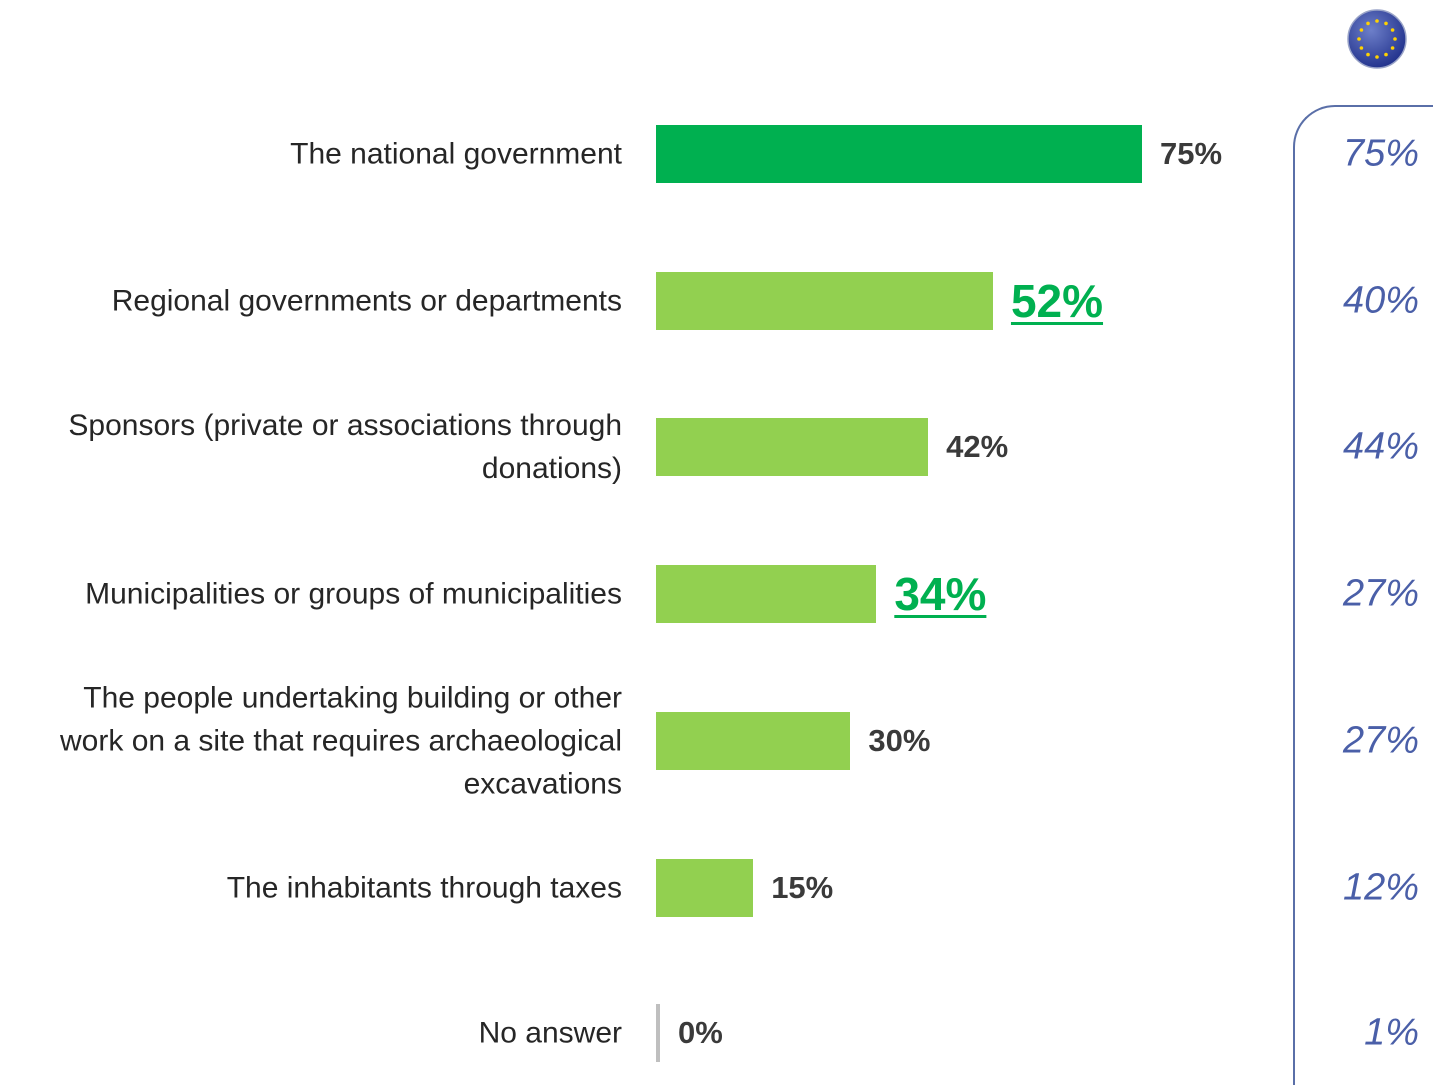  I want to click on category-label: Regional governments or departments, so click(366, 301).